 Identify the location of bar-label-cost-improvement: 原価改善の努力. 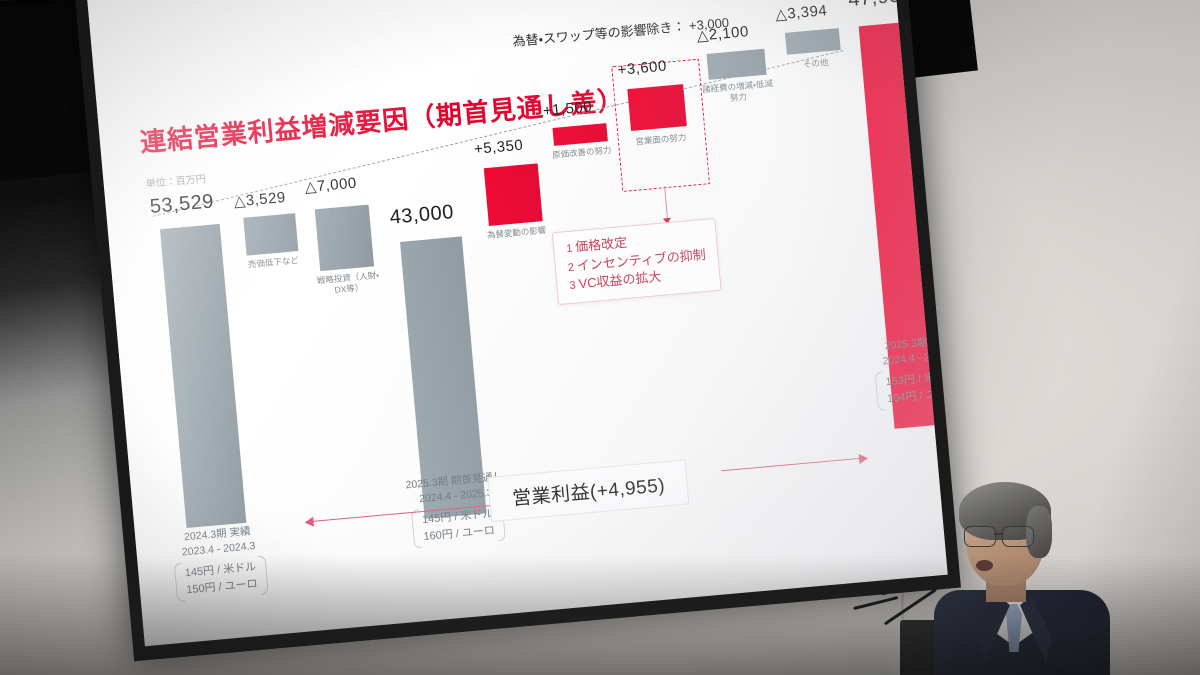
(581, 152).